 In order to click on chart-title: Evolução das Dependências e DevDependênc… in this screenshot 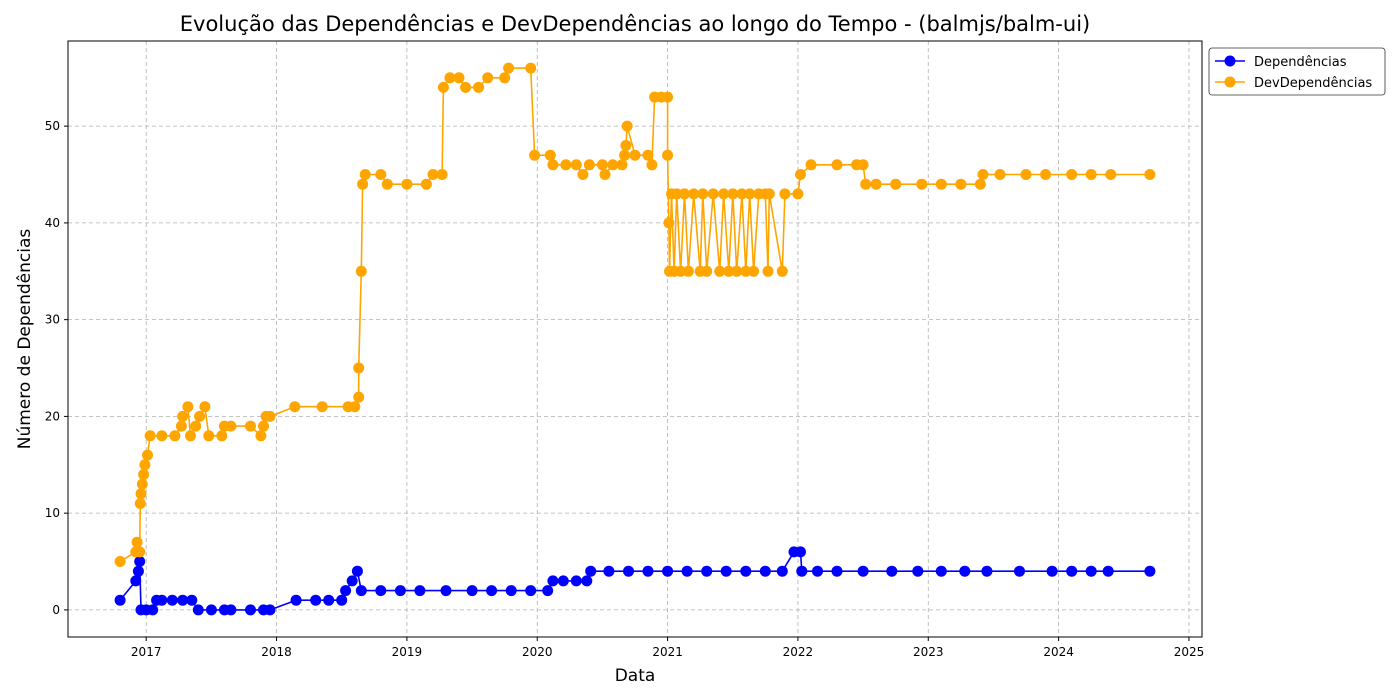, I will do `click(635, 24)`.